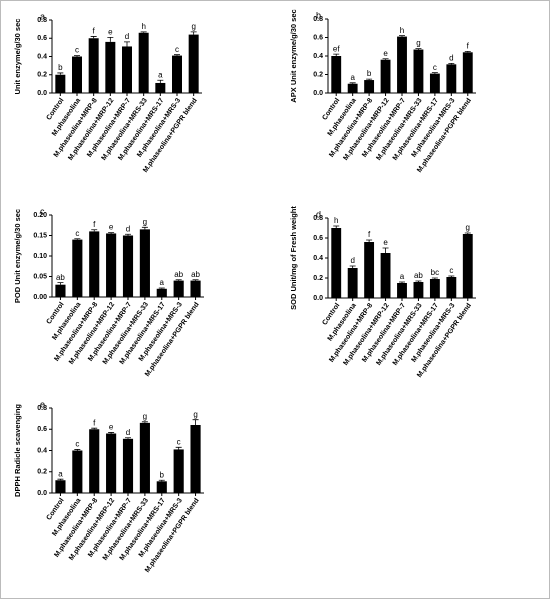 The width and height of the screenshot is (550, 599). Describe the element at coordinates (318, 214) in the screenshot. I see `panel-label: d` at that location.